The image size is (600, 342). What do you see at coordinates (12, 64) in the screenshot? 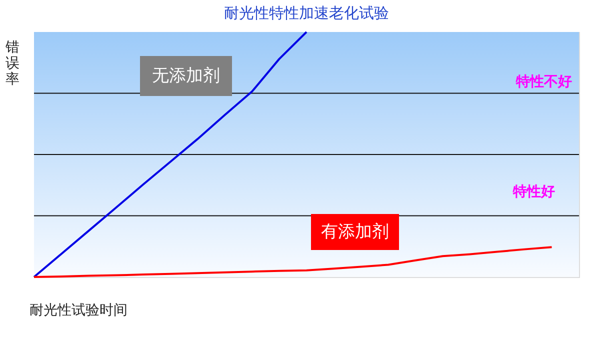
I see `y-axis-title: 错误率` at bounding box center [12, 64].